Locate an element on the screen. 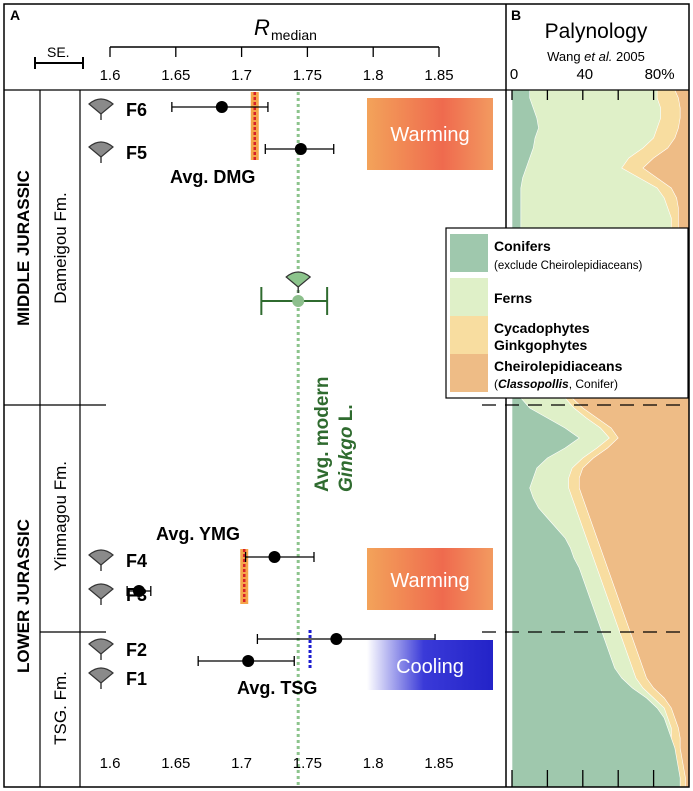 The width and height of the screenshot is (693, 791). legend-cheiro-close: , Conifer) is located at coordinates (593, 384).